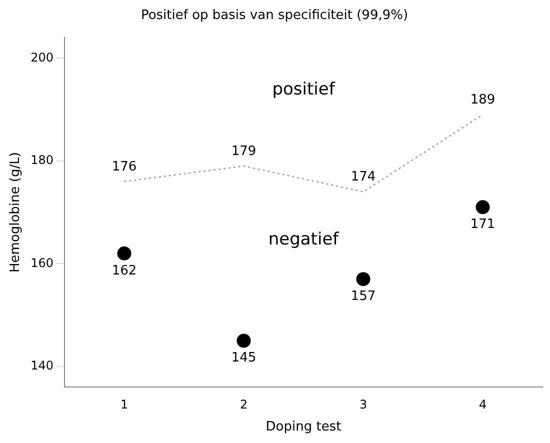 The image size is (550, 443). Describe the element at coordinates (363, 296) in the screenshot. I see `data-label: 157` at that location.